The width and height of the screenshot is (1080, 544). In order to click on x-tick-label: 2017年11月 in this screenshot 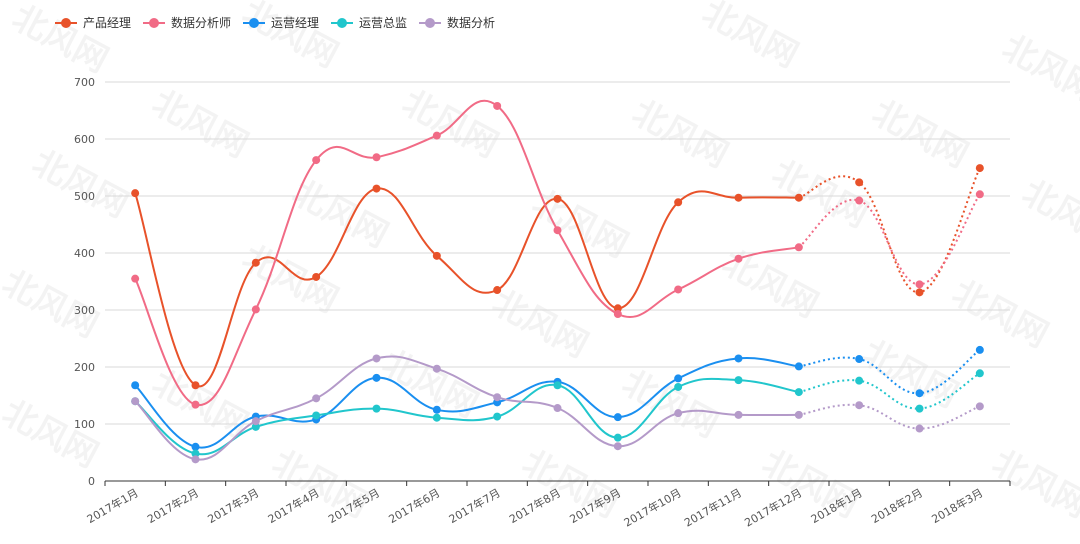, I will do `click(713, 507)`.